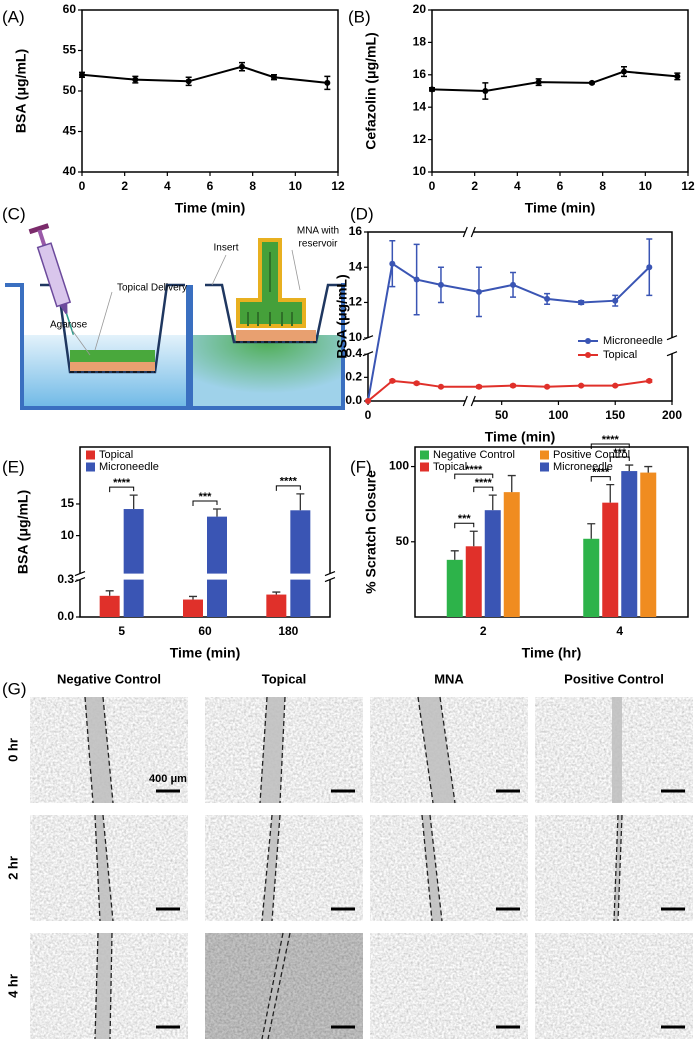 The width and height of the screenshot is (697, 1050). Describe the element at coordinates (210, 186) in the screenshot. I see `x-tick-label: 6` at that location.